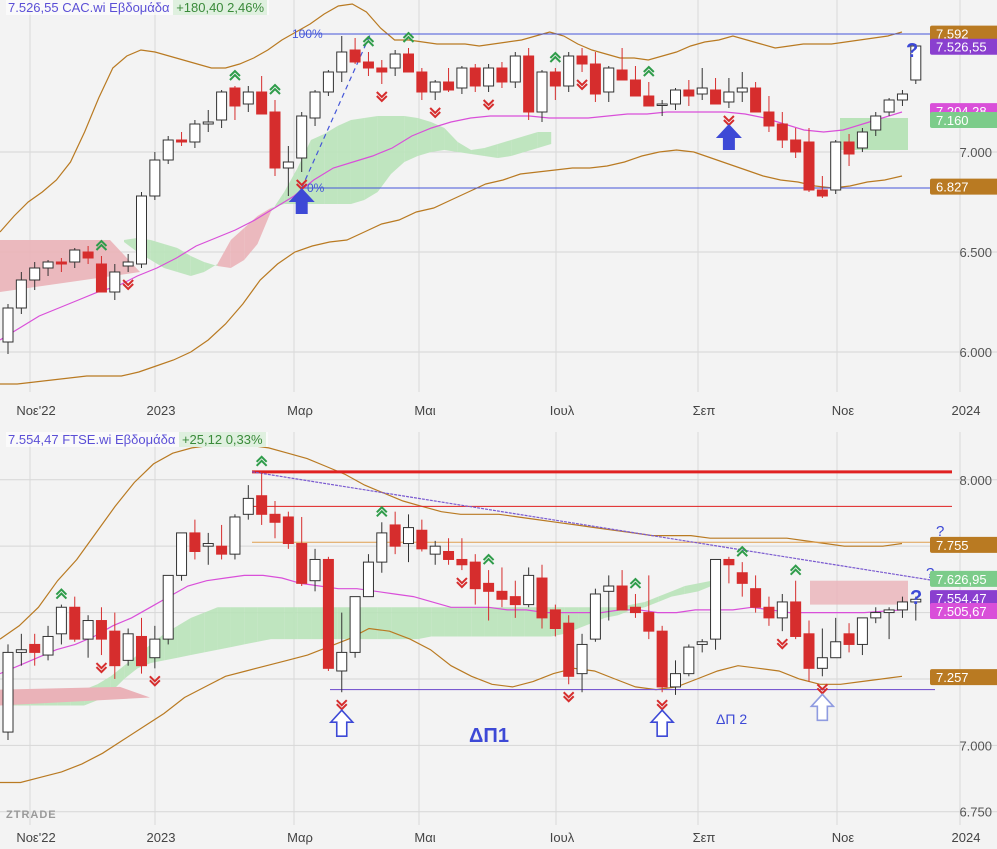 This screenshot has height=849, width=997. Describe the element at coordinates (593, 526) in the screenshot. I see `trendline` at that location.